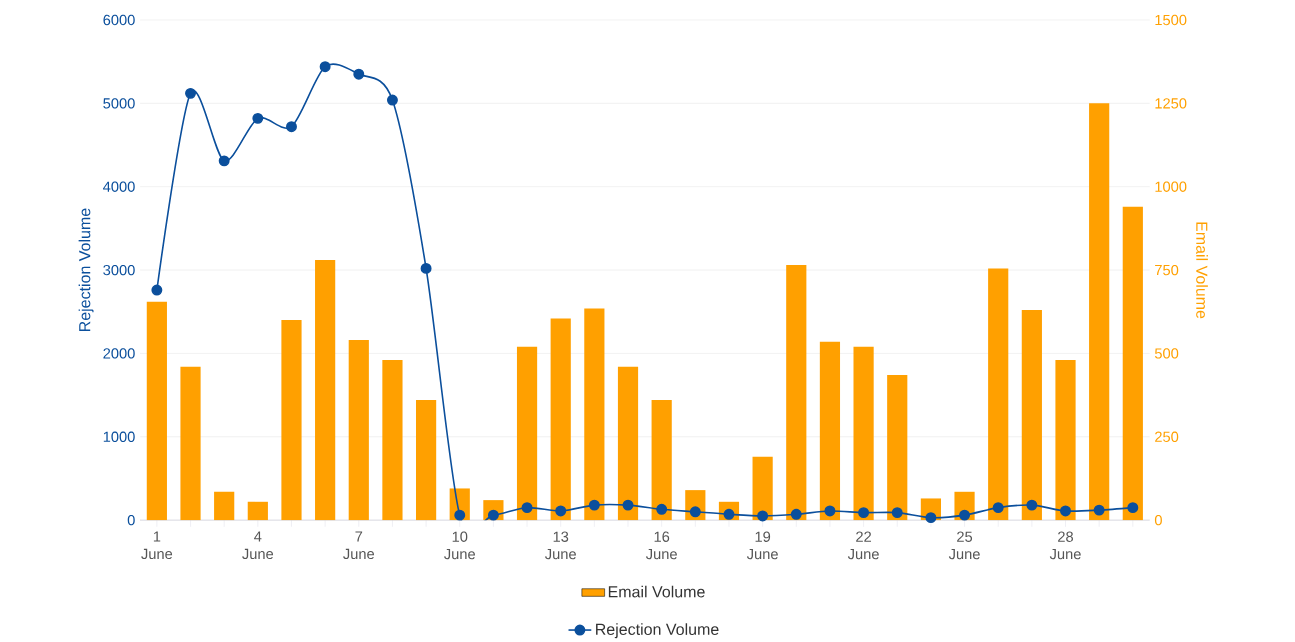 Image resolution: width=1295 pixels, height=642 pixels. What do you see at coordinates (657, 631) in the screenshot?
I see `legend-label: Rejection Volume` at bounding box center [657, 631].